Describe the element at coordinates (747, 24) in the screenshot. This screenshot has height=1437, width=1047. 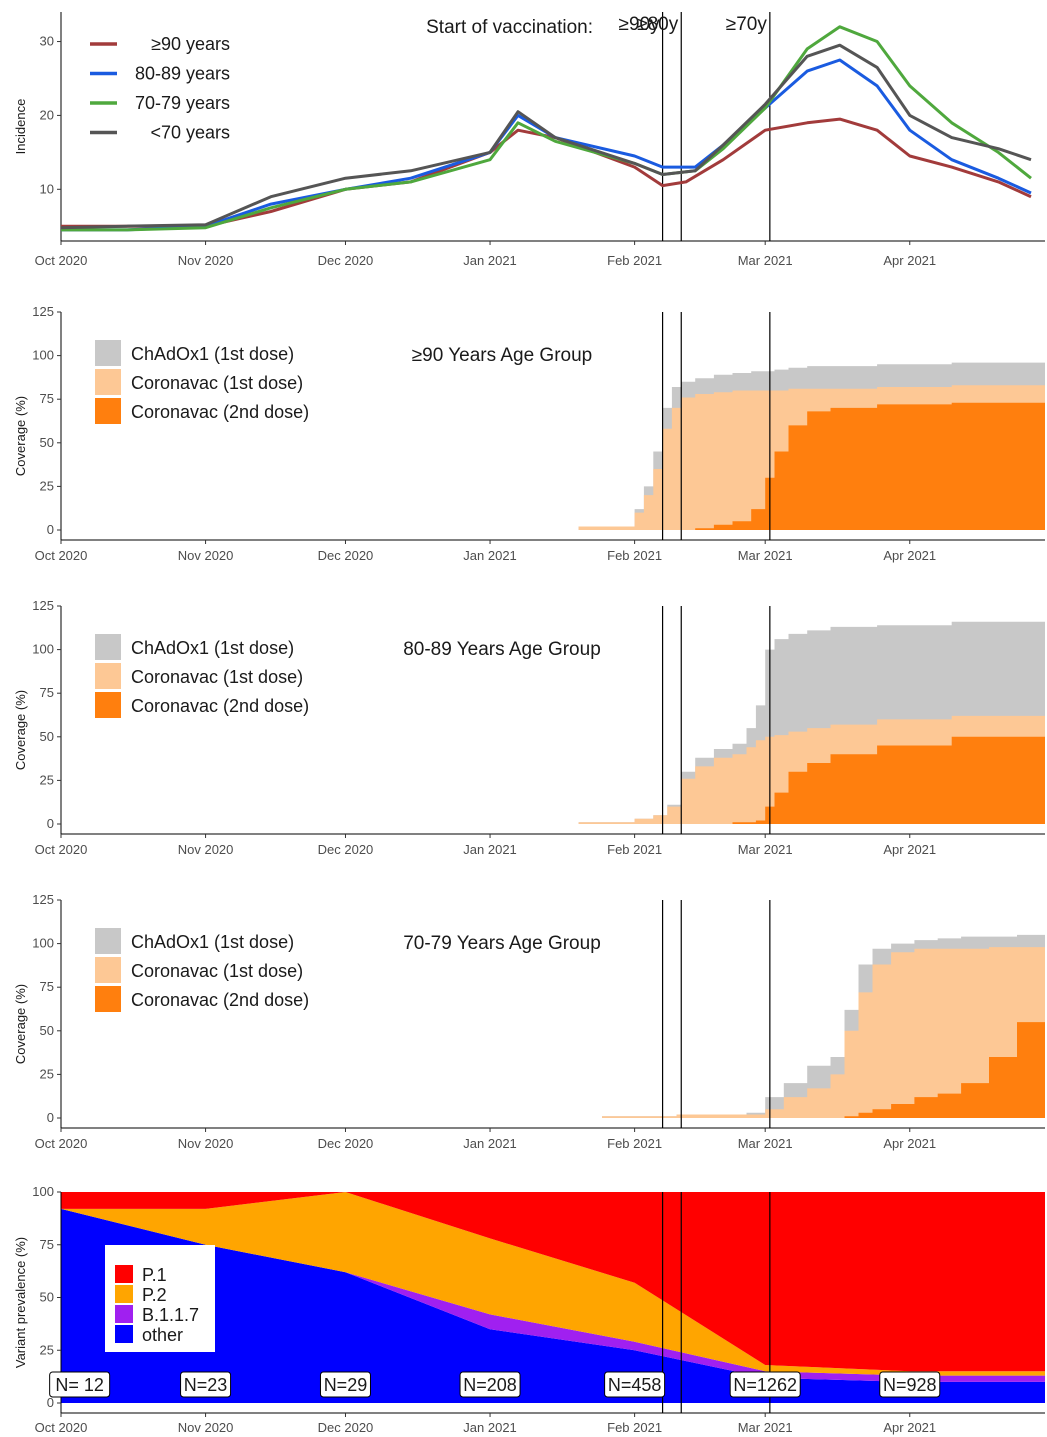
I see `vaccination-line-label: ≥70y` at that location.